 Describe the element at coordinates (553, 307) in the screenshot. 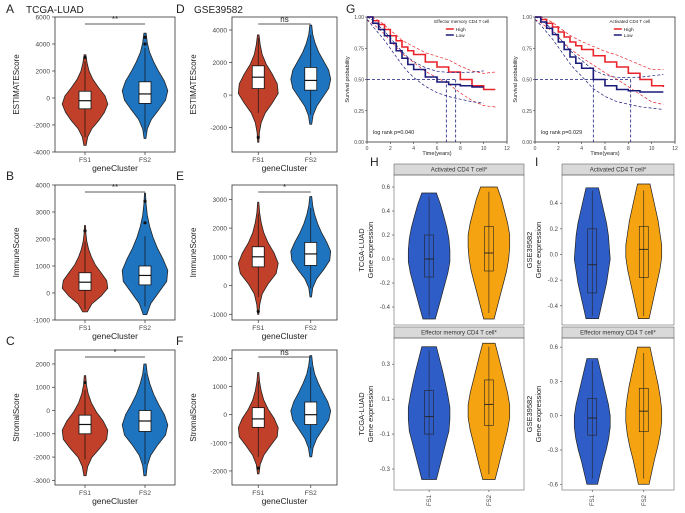

I see `y-tick-label: -0.4` at that location.